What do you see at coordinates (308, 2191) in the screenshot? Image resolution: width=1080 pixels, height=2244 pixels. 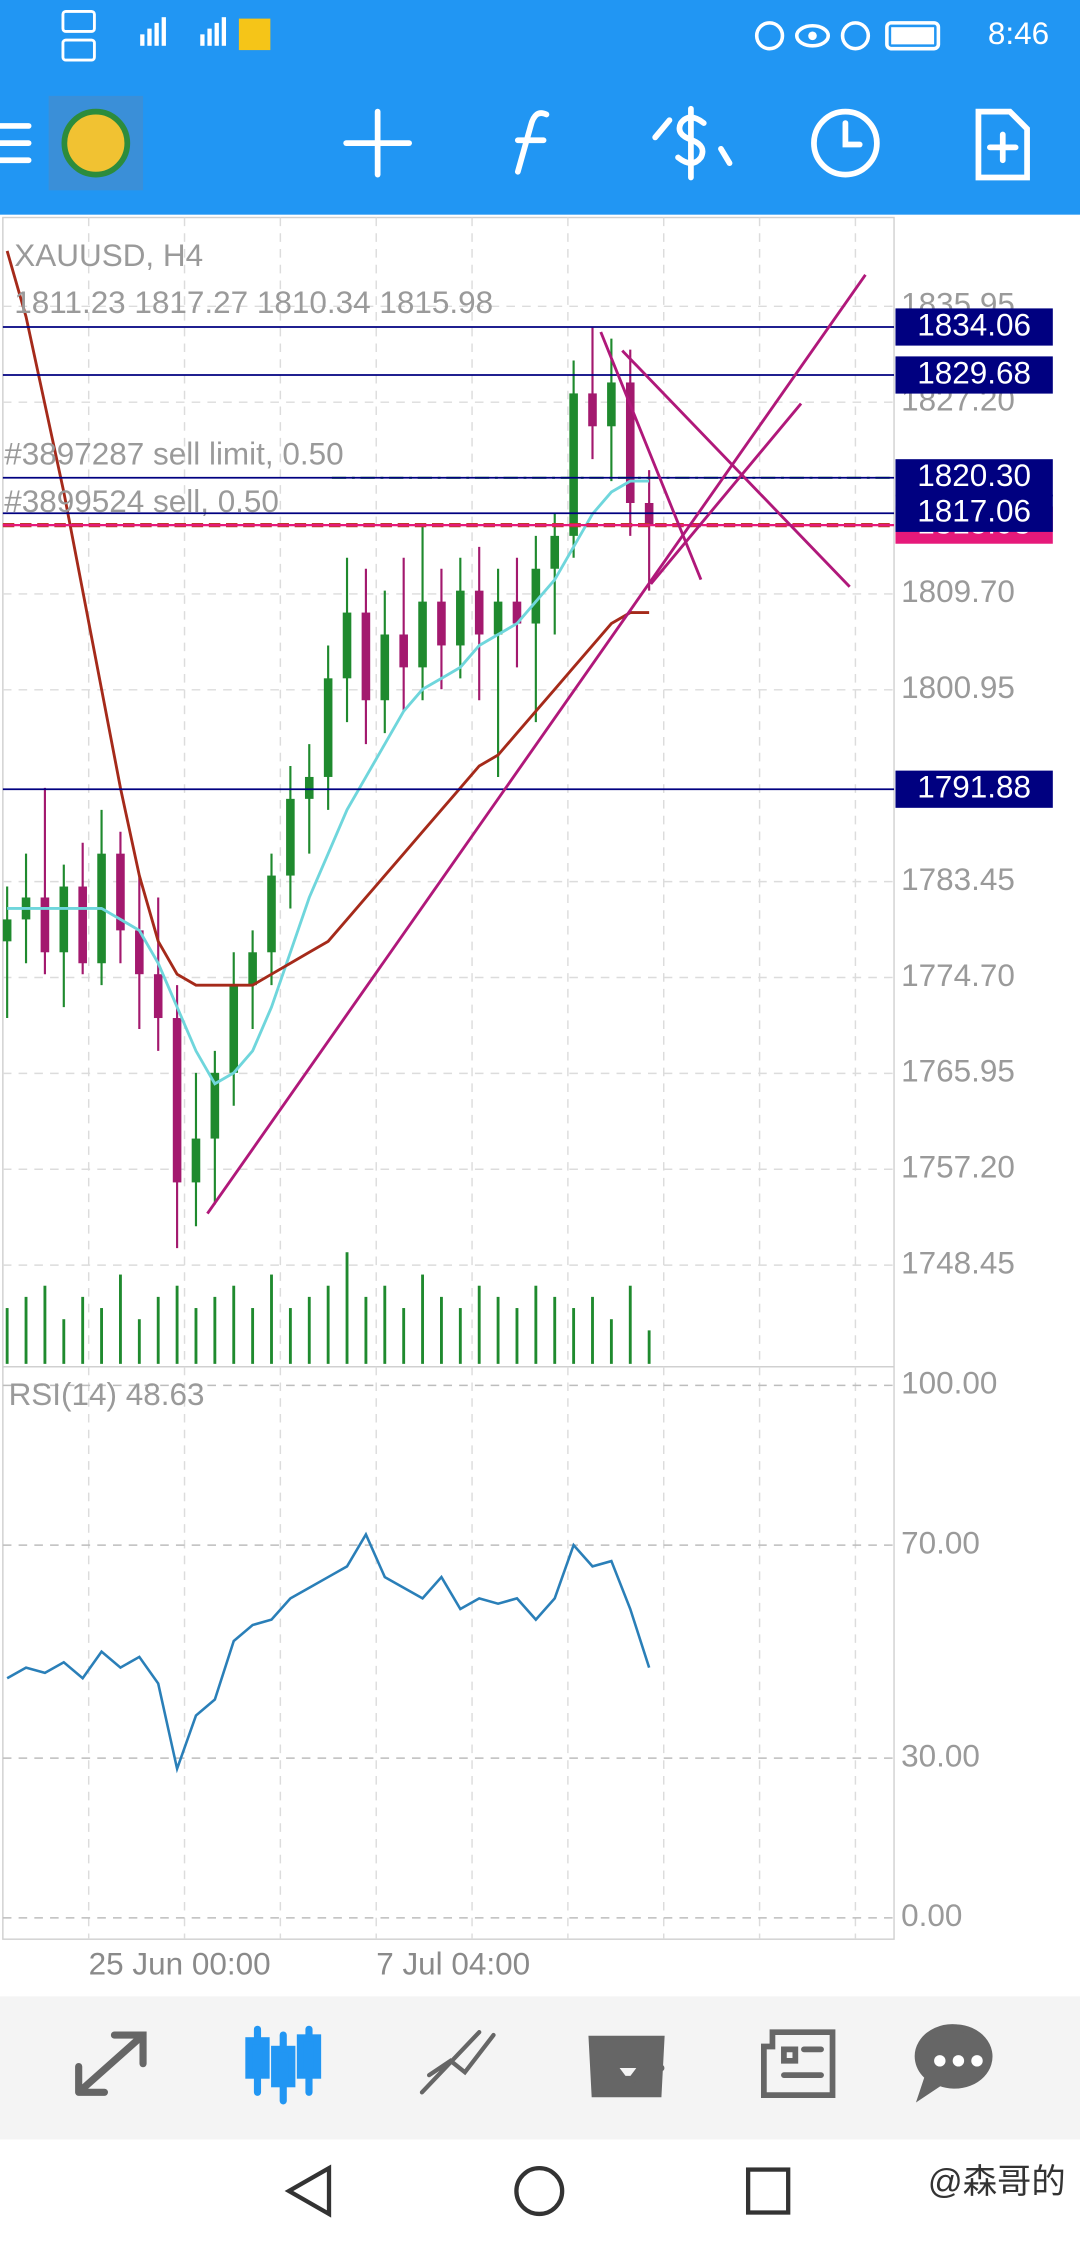 I see `back-button` at bounding box center [308, 2191].